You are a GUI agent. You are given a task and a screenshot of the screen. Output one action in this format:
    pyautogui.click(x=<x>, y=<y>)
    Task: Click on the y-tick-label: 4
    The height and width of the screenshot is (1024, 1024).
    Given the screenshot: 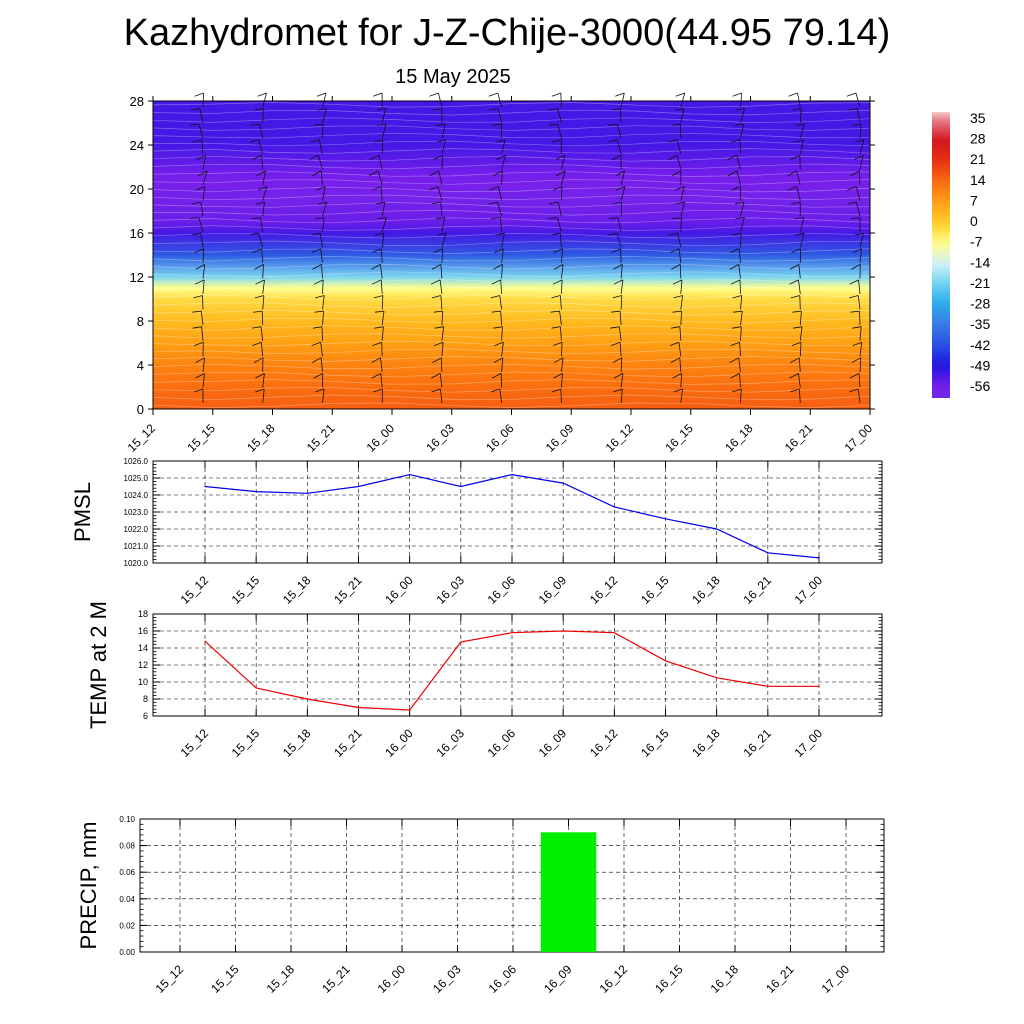 What is the action you would take?
    pyautogui.click(x=140, y=365)
    